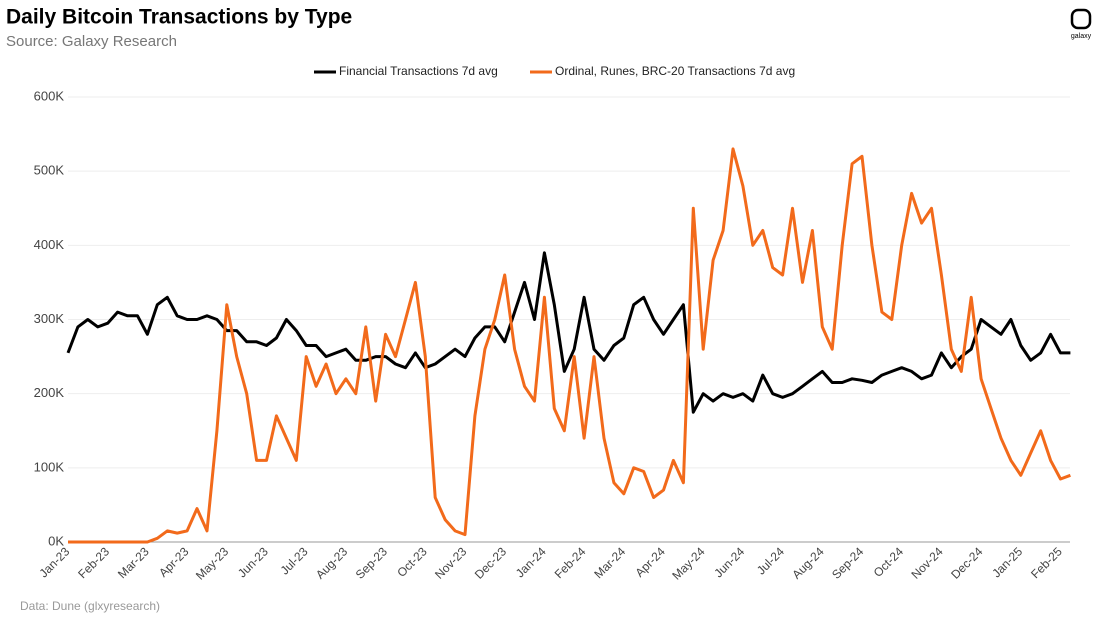  What do you see at coordinates (133, 562) in the screenshot?
I see `x-tick-label: Mar-23` at bounding box center [133, 562].